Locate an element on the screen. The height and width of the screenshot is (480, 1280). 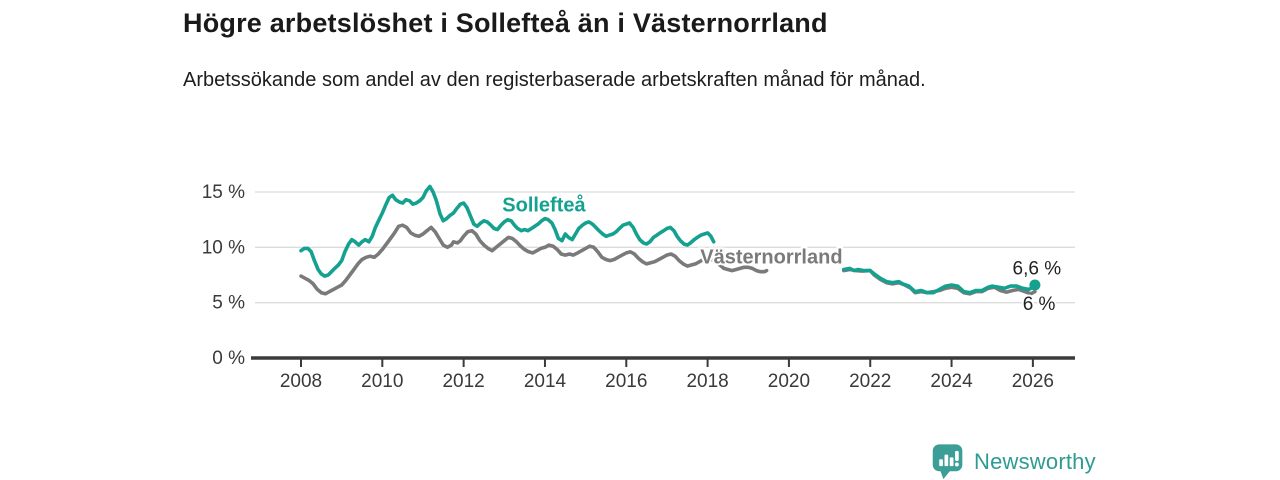
y-tick-label: 15 % is located at coordinates (223, 192).